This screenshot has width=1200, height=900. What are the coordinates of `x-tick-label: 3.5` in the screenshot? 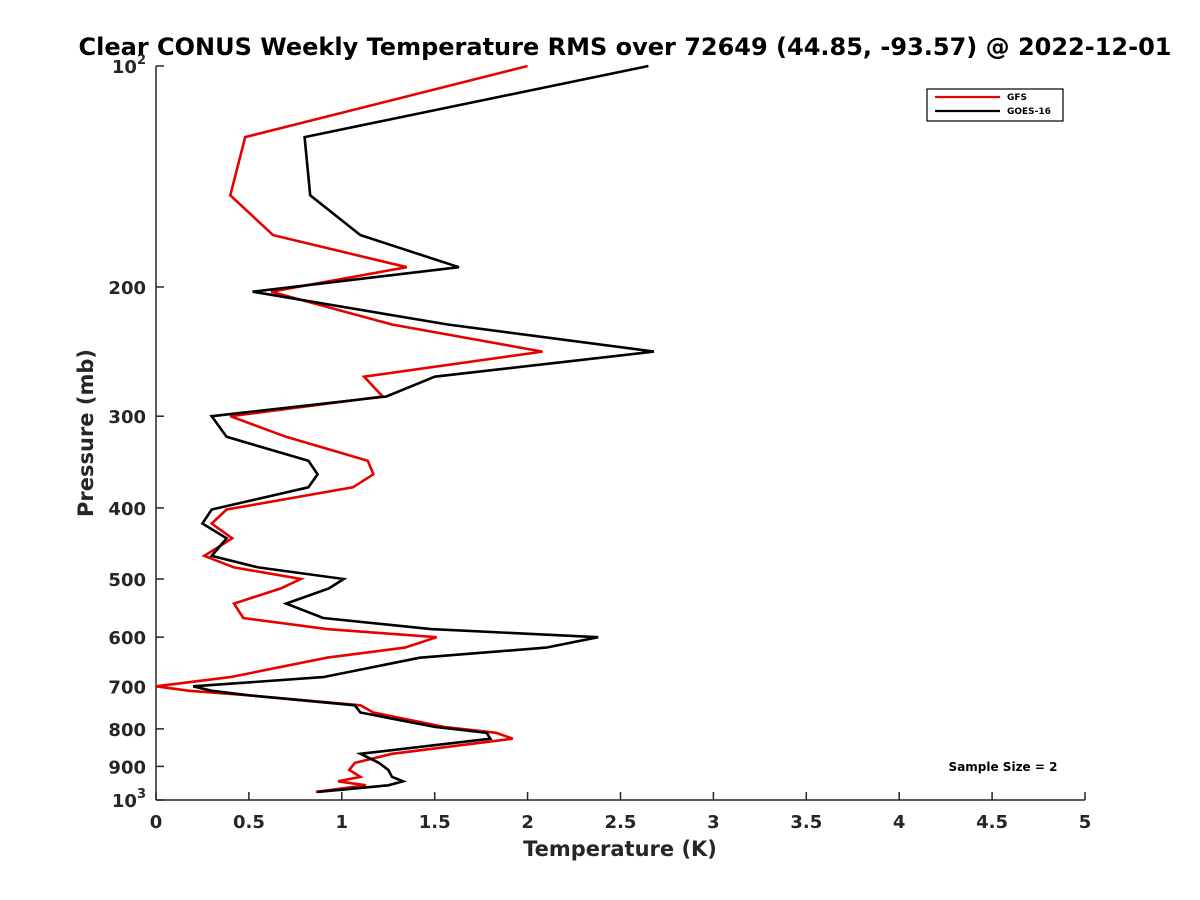 It's located at (806, 822).